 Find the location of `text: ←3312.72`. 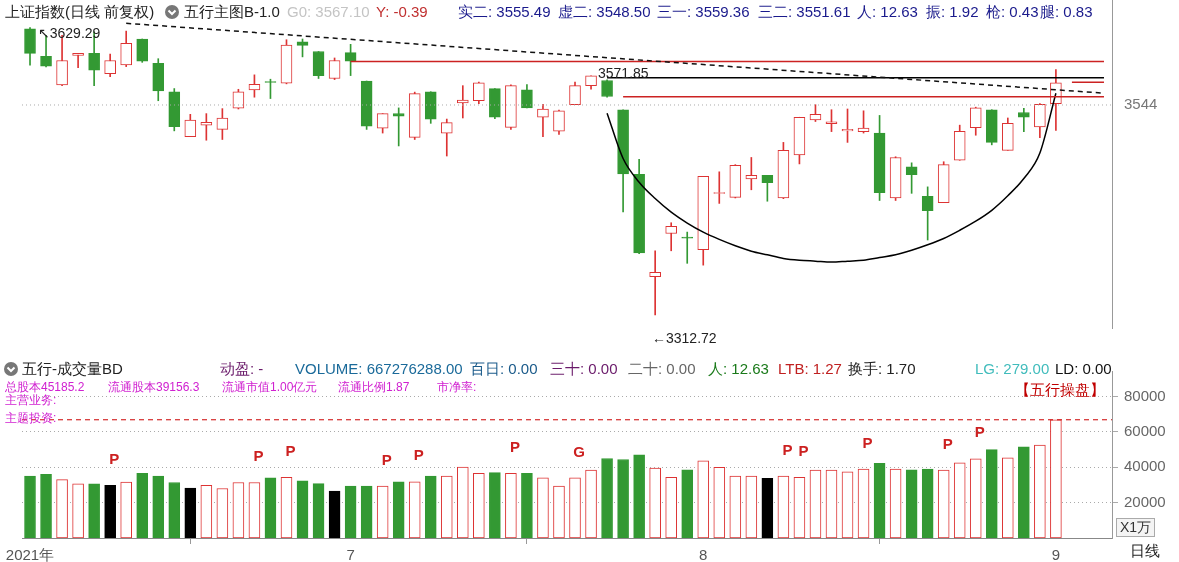

text: ←3312.72 is located at coordinates (684, 338).